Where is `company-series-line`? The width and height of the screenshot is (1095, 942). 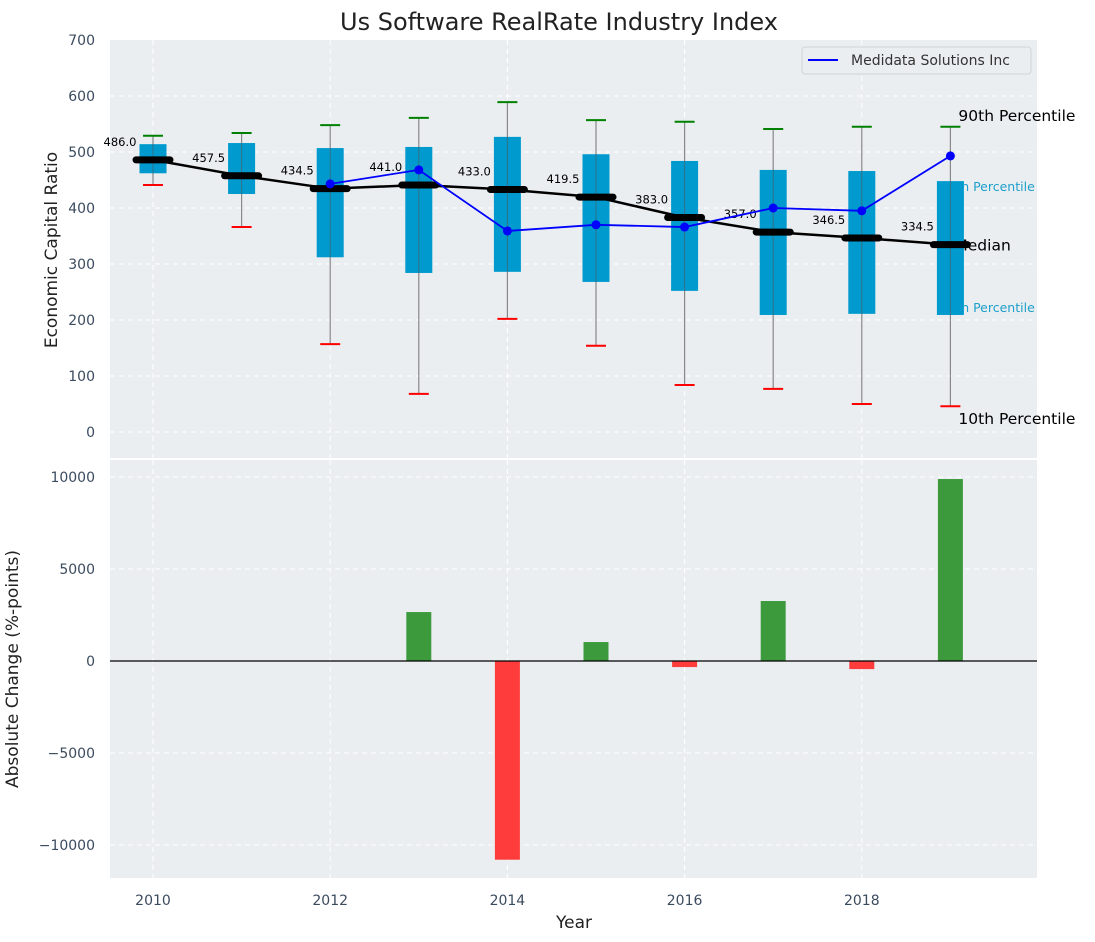 company-series-line is located at coordinates (640, 193).